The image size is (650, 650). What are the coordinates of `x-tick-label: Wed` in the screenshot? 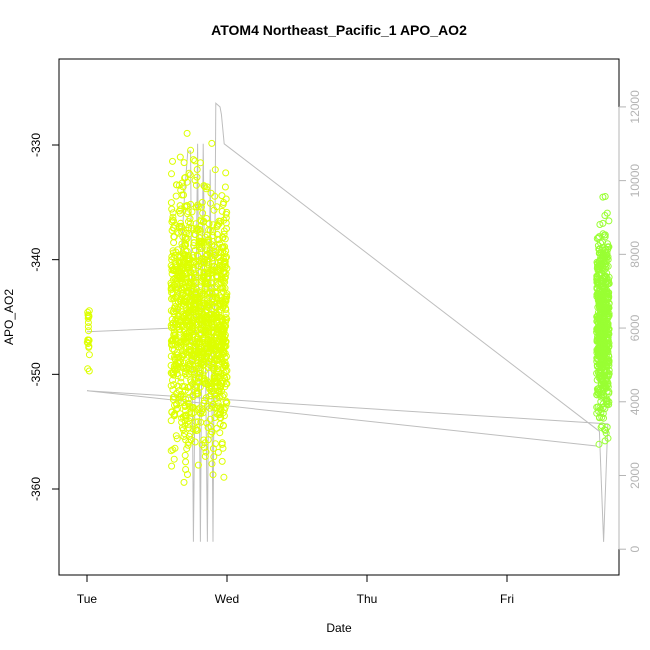 It's located at (227, 599).